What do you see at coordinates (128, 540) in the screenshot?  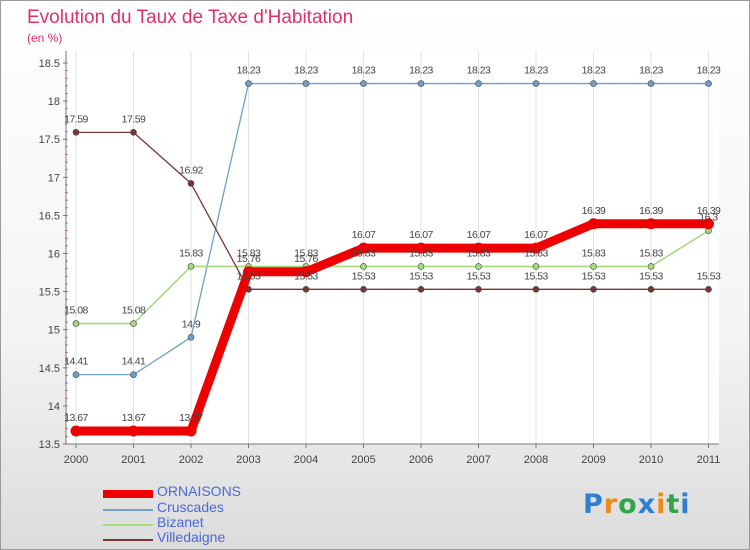 I see `legend-swatch-villedaigne` at bounding box center [128, 540].